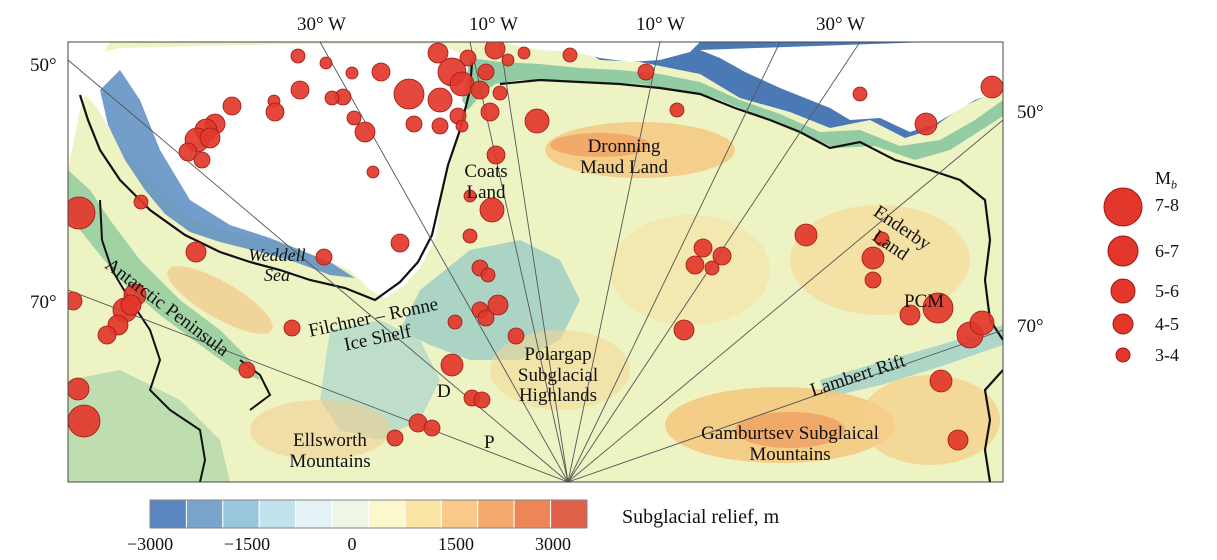  What do you see at coordinates (277, 265) in the screenshot?
I see `region-weddell-sea: Weddell Sea` at bounding box center [277, 265].